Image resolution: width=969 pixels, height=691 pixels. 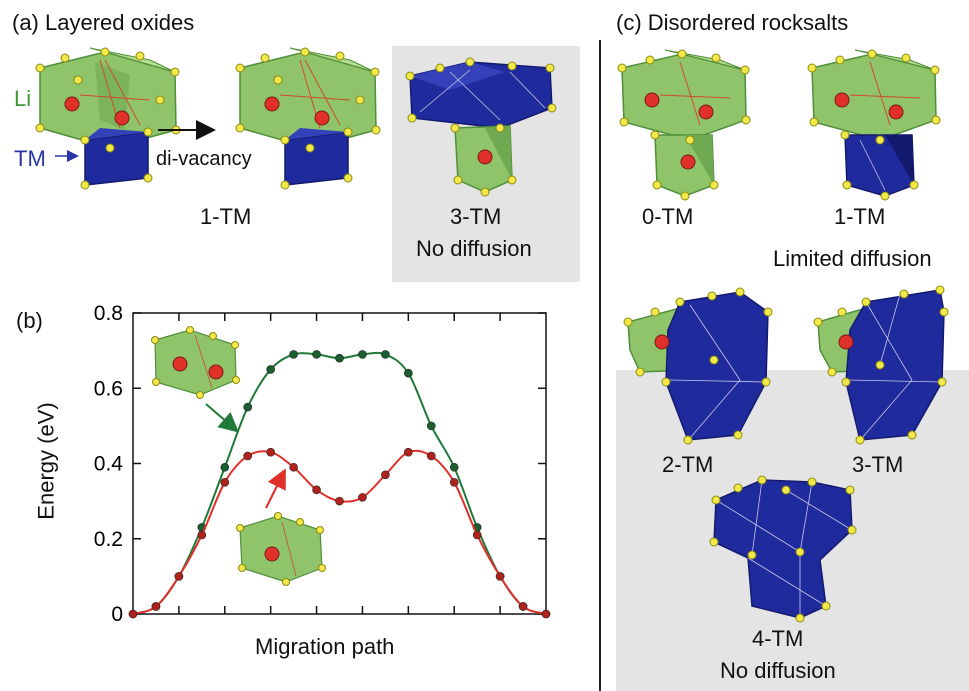 I want to click on rocksalt-1tm, so click(x=874, y=125).